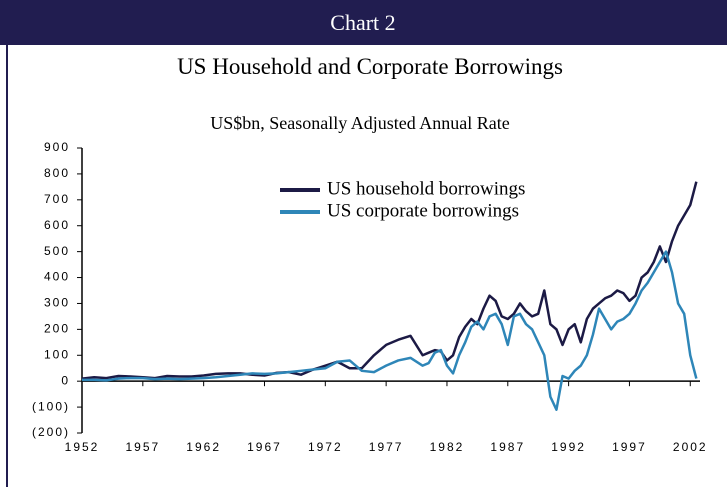 This screenshot has height=487, width=727. Describe the element at coordinates (82, 447) in the screenshot. I see `x-tick-label: 1952` at that location.